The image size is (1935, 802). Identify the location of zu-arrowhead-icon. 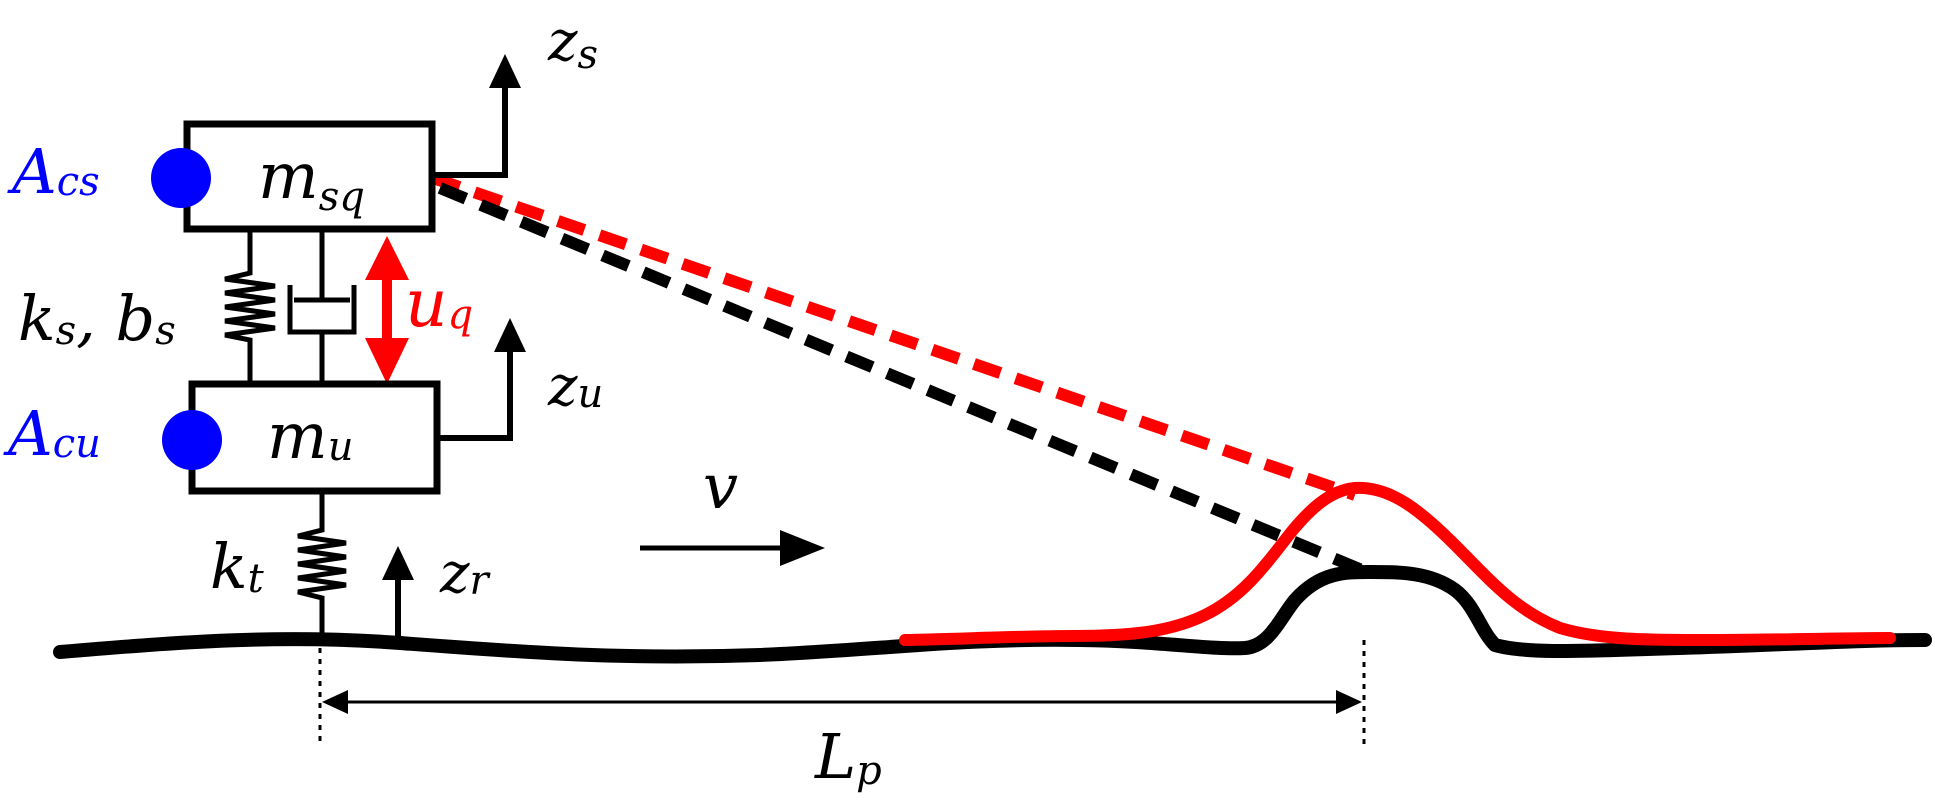
(510, 335).